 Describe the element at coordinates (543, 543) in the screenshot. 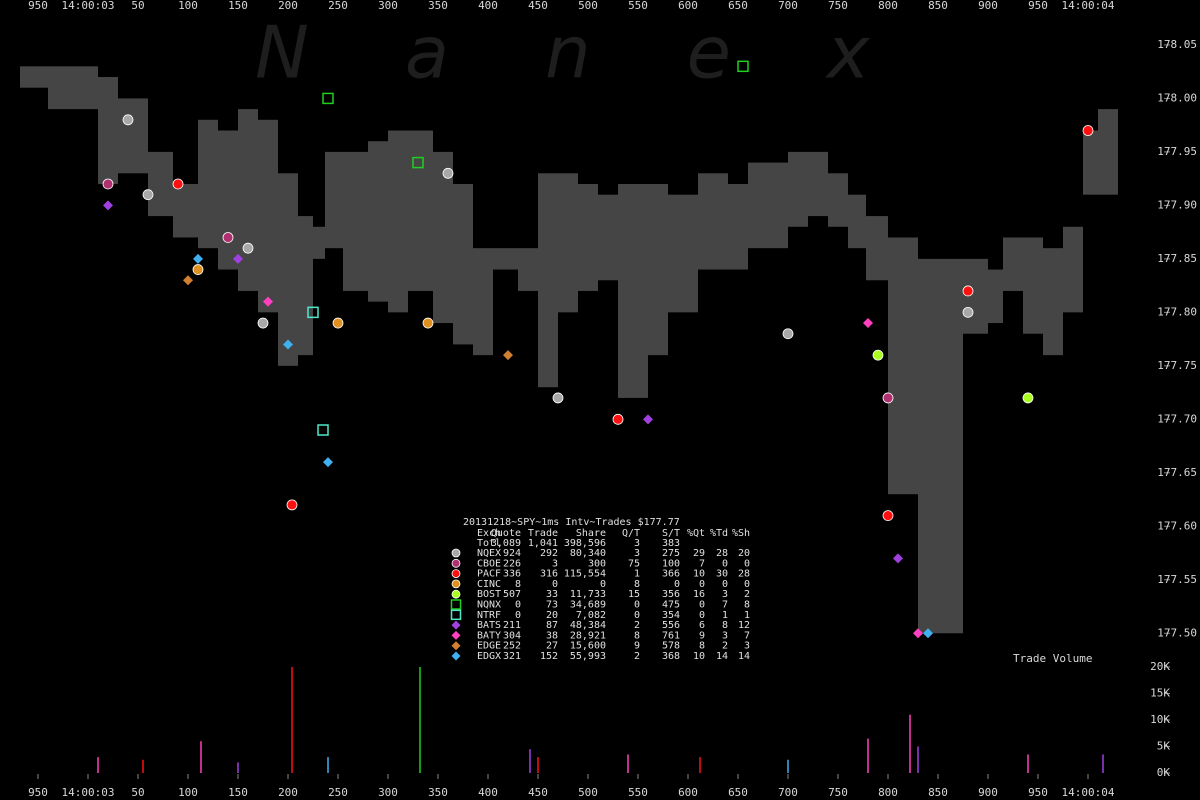

I see `stats-total: 1,041` at that location.